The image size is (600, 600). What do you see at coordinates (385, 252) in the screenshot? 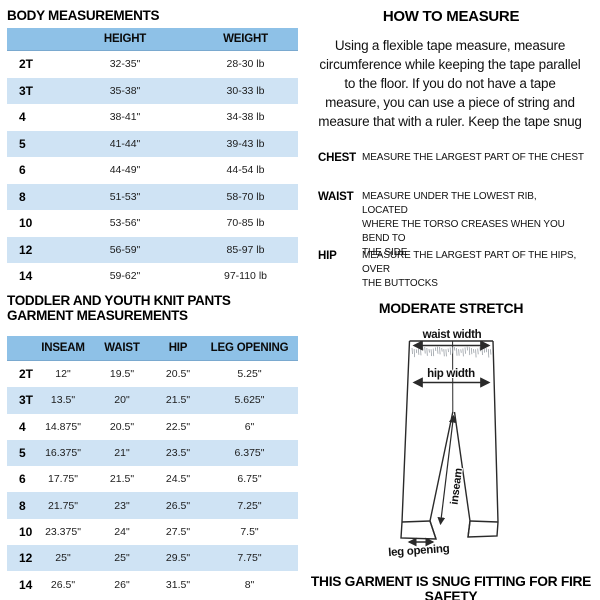
I see `text-line: THE SIDE` at bounding box center [385, 252].